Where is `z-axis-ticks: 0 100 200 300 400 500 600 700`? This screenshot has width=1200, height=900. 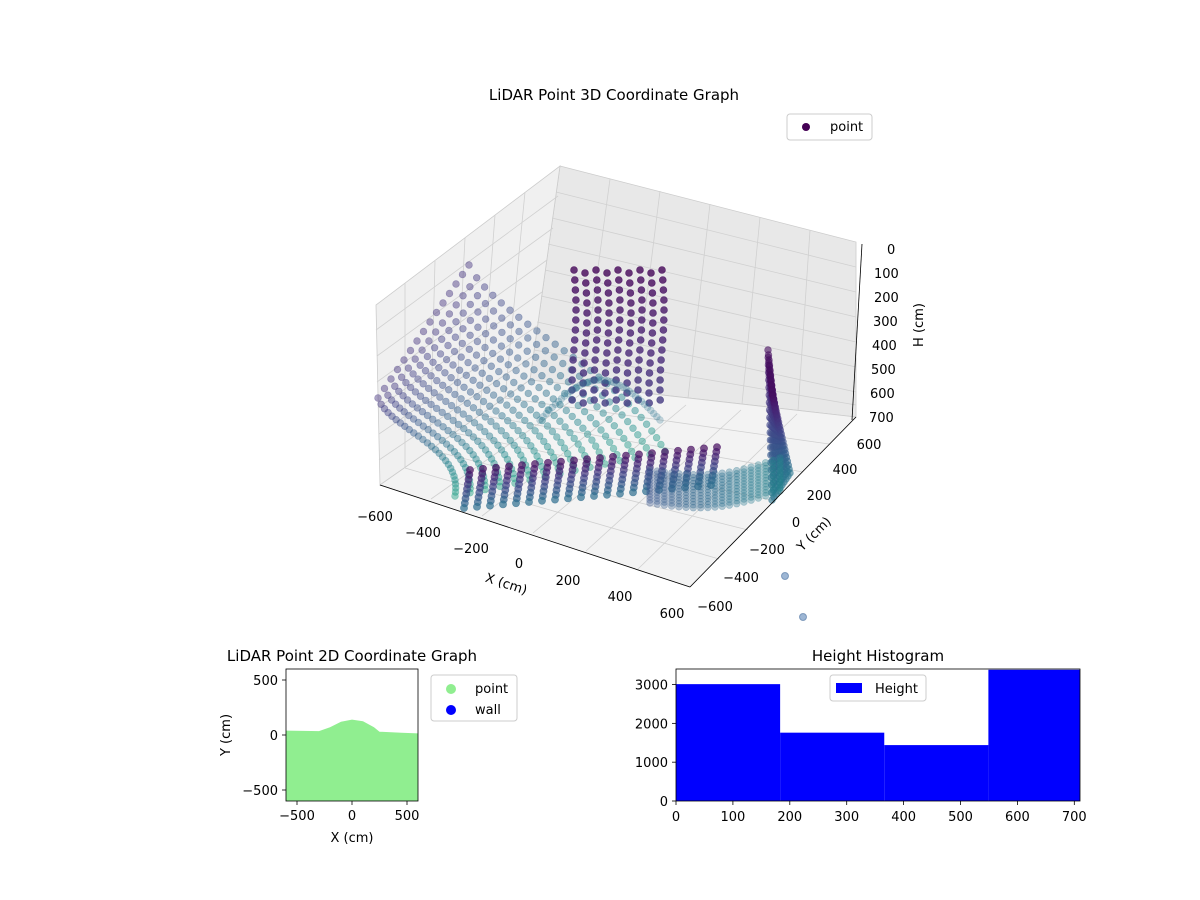
z-axis-ticks: 0 100 200 300 400 500 600 700 is located at coordinates (884, 334).